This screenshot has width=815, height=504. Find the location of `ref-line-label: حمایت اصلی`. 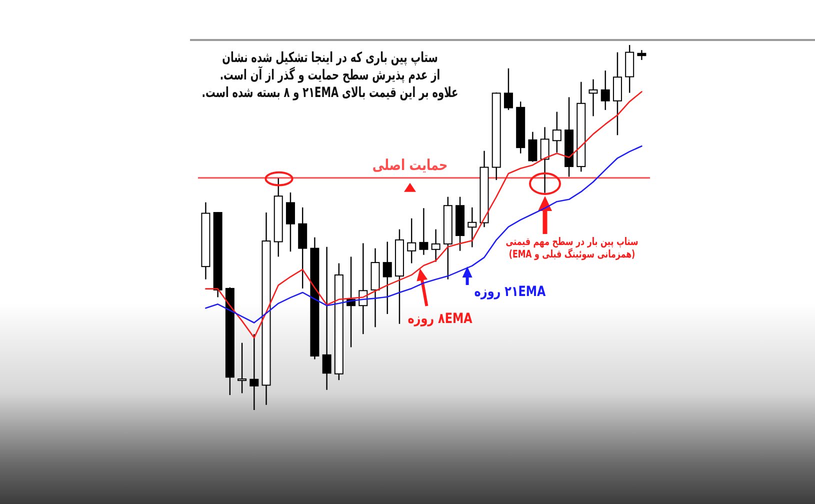

ref-line-label: حمایت اصلی is located at coordinates (410, 165).